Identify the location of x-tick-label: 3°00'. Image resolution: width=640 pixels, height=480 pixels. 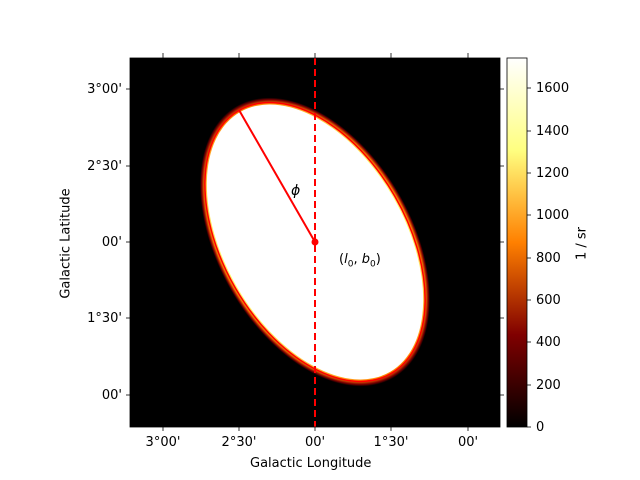
(163, 442).